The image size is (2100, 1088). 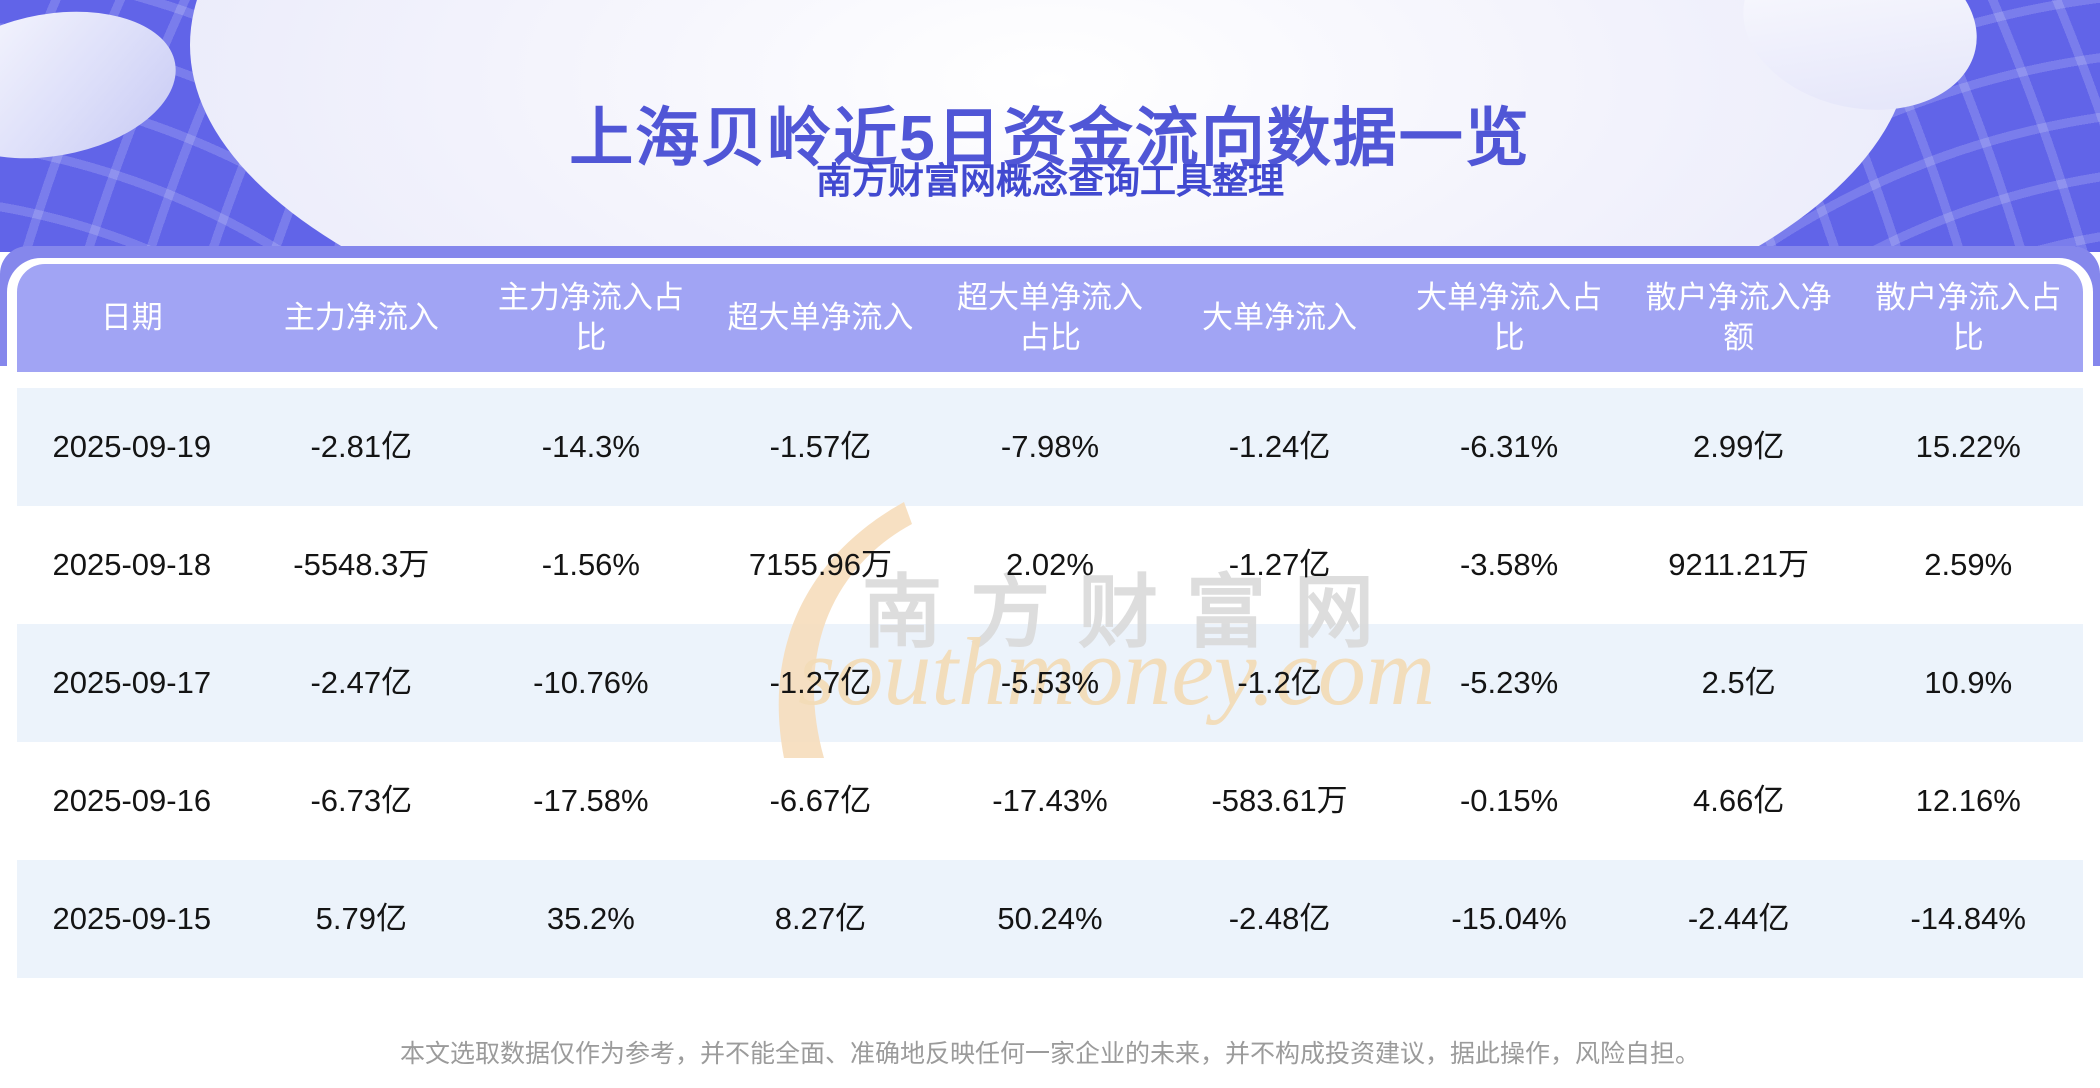 What do you see at coordinates (591, 800) in the screenshot?
I see `value-cell: -17.58%` at bounding box center [591, 800].